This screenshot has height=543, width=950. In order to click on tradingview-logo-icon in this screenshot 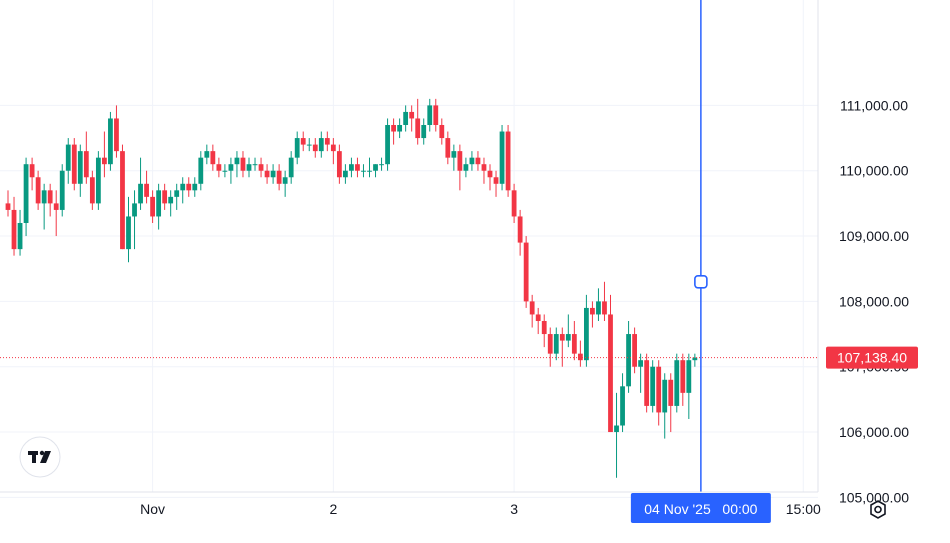, I will do `click(40, 457)`.